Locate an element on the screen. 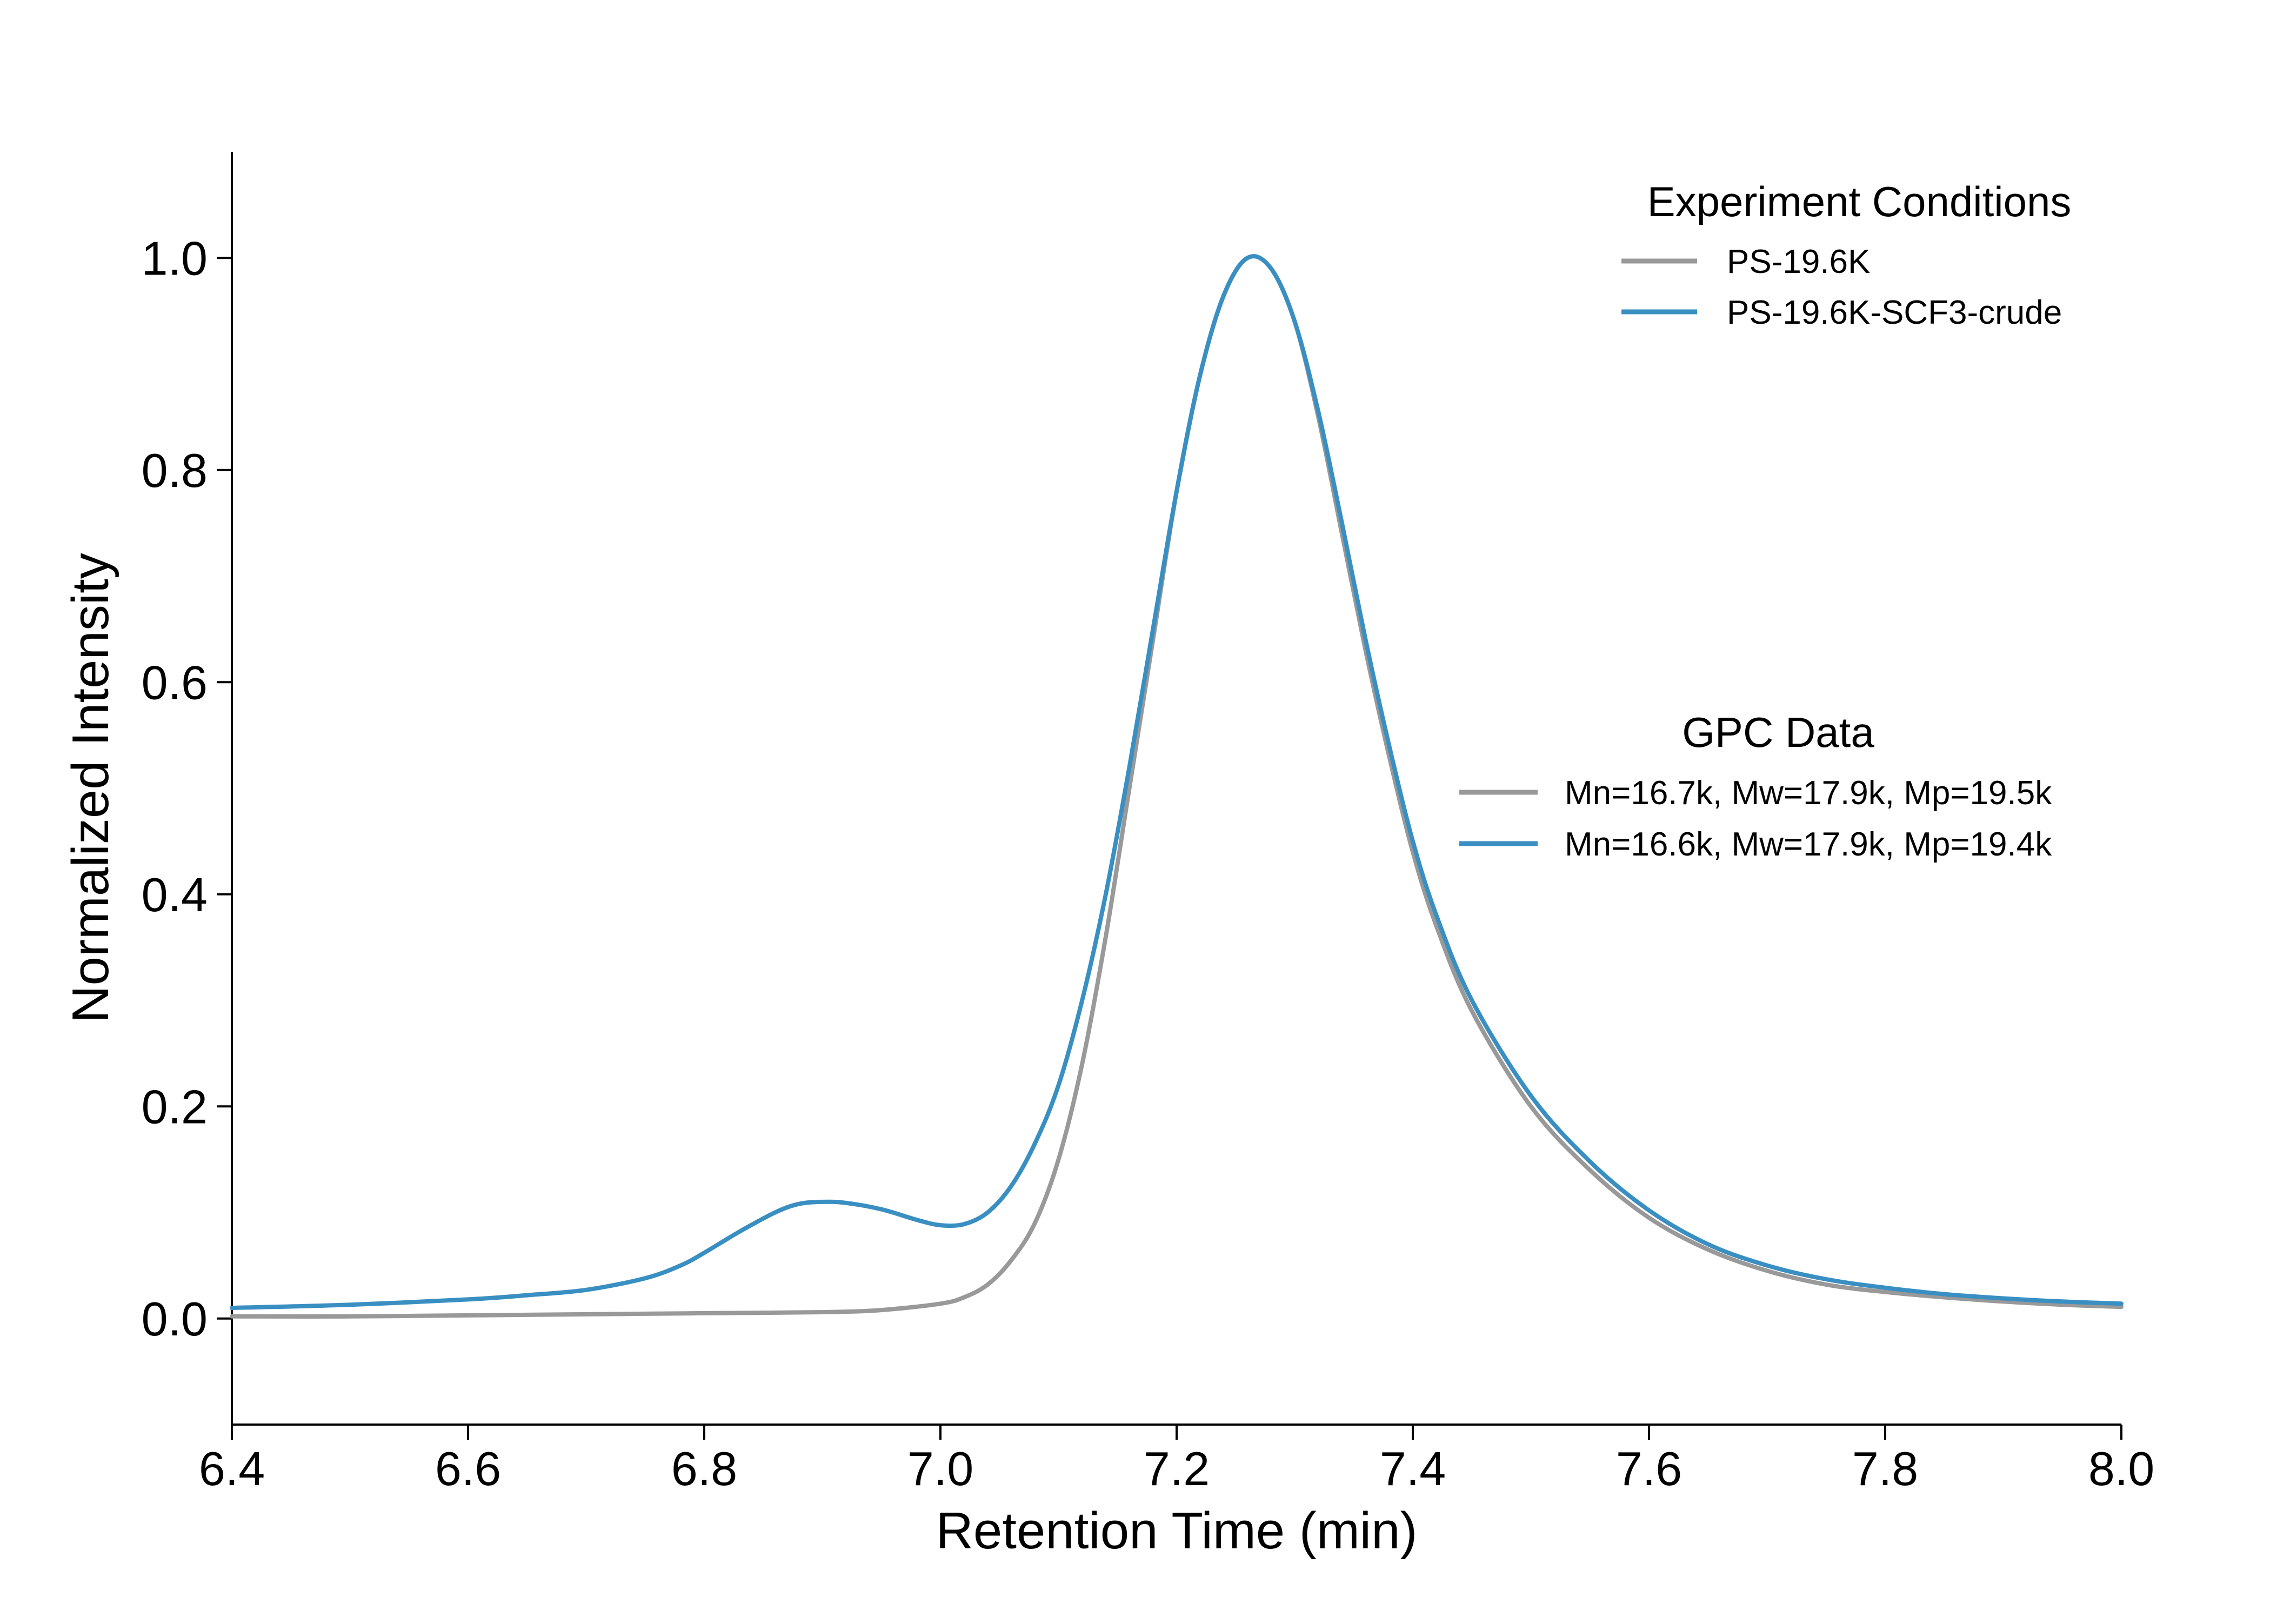 This screenshot has width=2270, height=1624. y-tick-label: 0.6 is located at coordinates (175, 682).